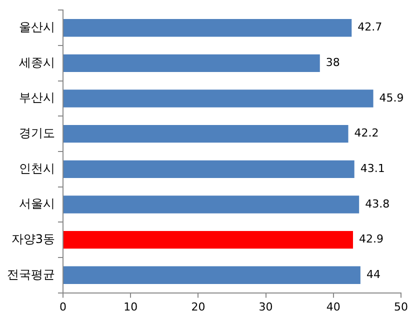  Describe the element at coordinates (372, 169) in the screenshot. I see `data-label: 43.1` at that location.